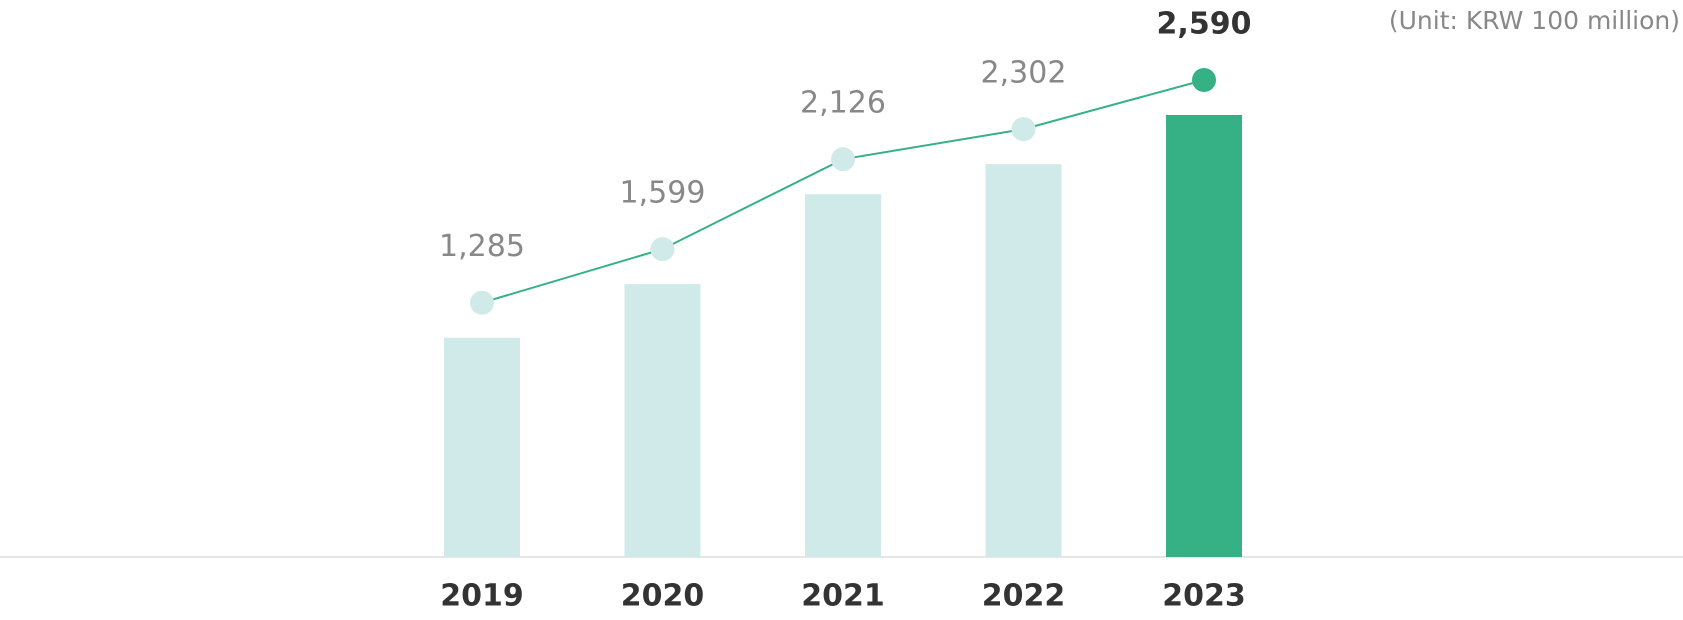 This screenshot has height=620, width=1683. I want to click on x-tick-label: 2022, so click(1024, 596).